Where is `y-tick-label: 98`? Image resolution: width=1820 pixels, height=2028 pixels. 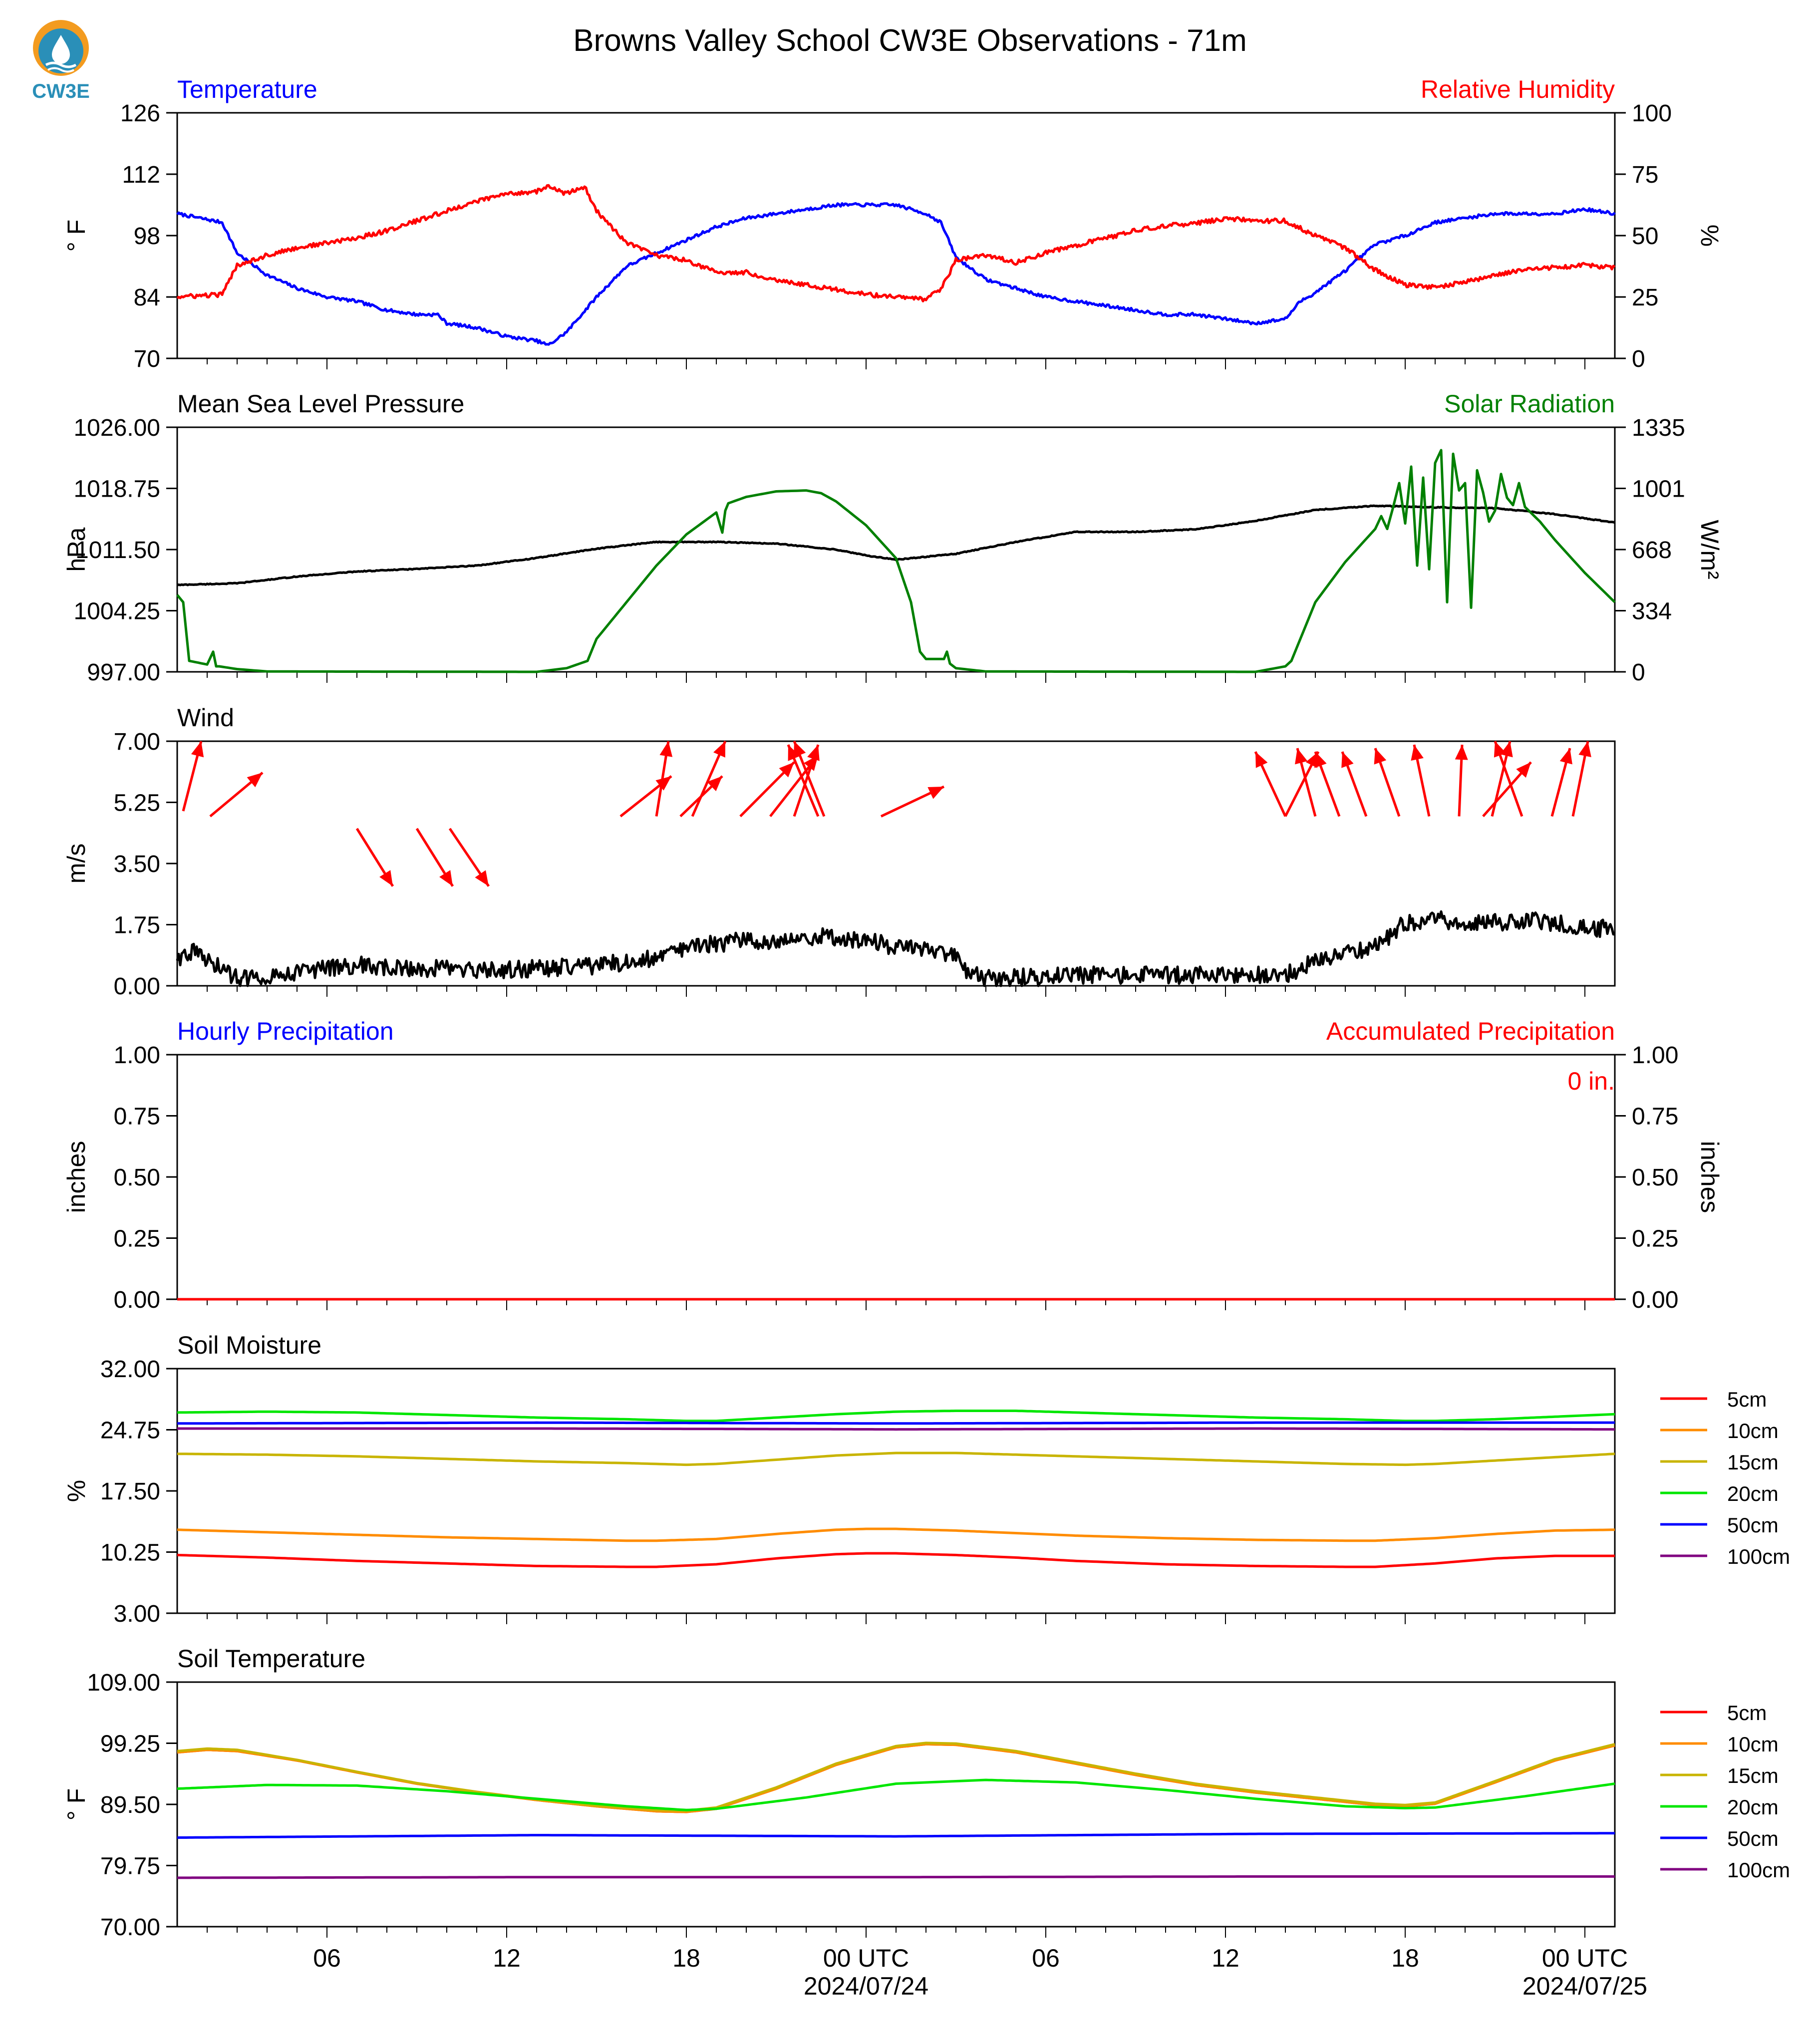 y-tick-label: 98 is located at coordinates (147, 236).